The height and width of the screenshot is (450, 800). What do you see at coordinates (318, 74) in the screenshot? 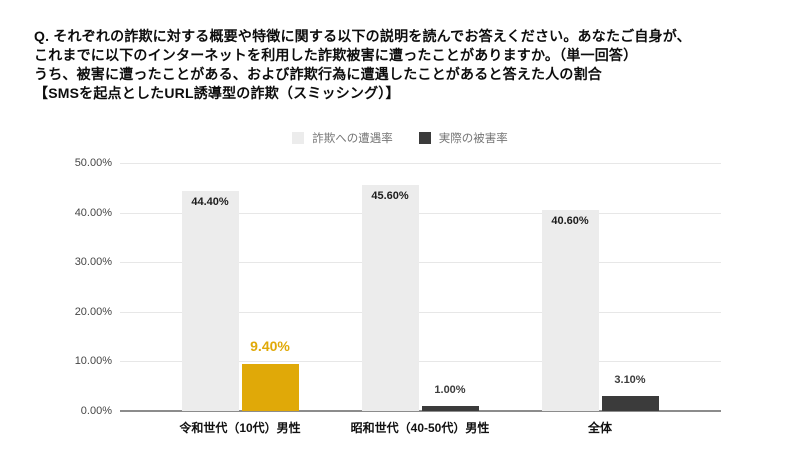
I see `question-line-3: うち、被害に遭ったことがある、および詐欺行為に遭遇したことがあると答えた人の割合` at bounding box center [318, 74].